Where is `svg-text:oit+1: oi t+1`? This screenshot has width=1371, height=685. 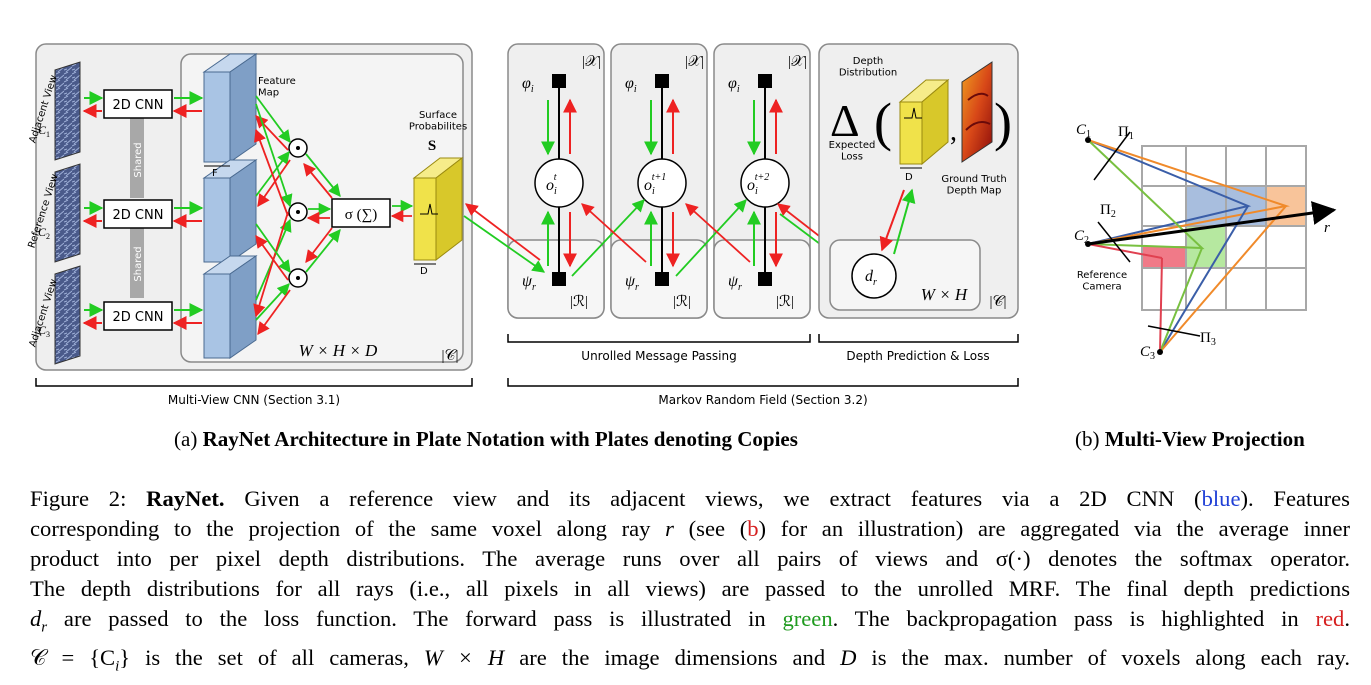 svg-text:oit+1: oi t+1 is located at coordinates (655, 184).